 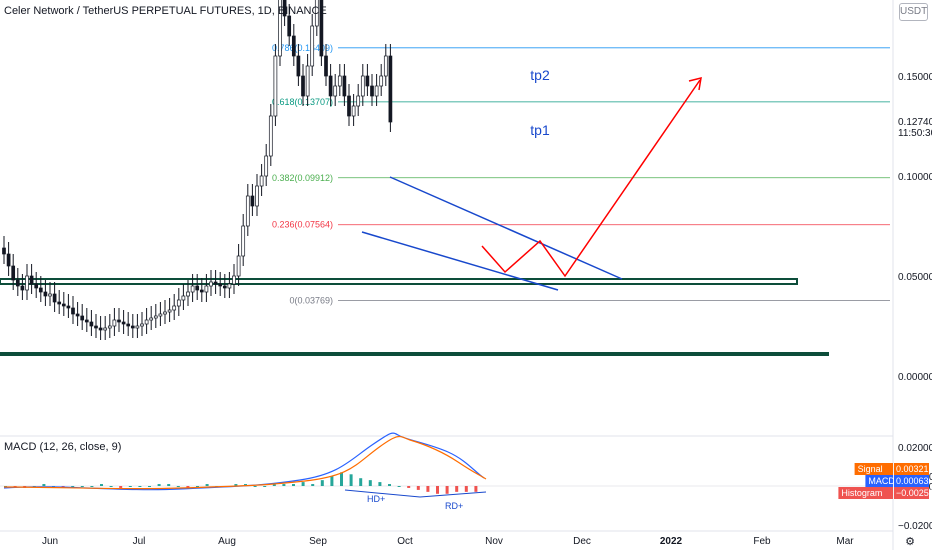 What do you see at coordinates (139, 541) in the screenshot?
I see `time-tick-label: Jul` at bounding box center [139, 541].